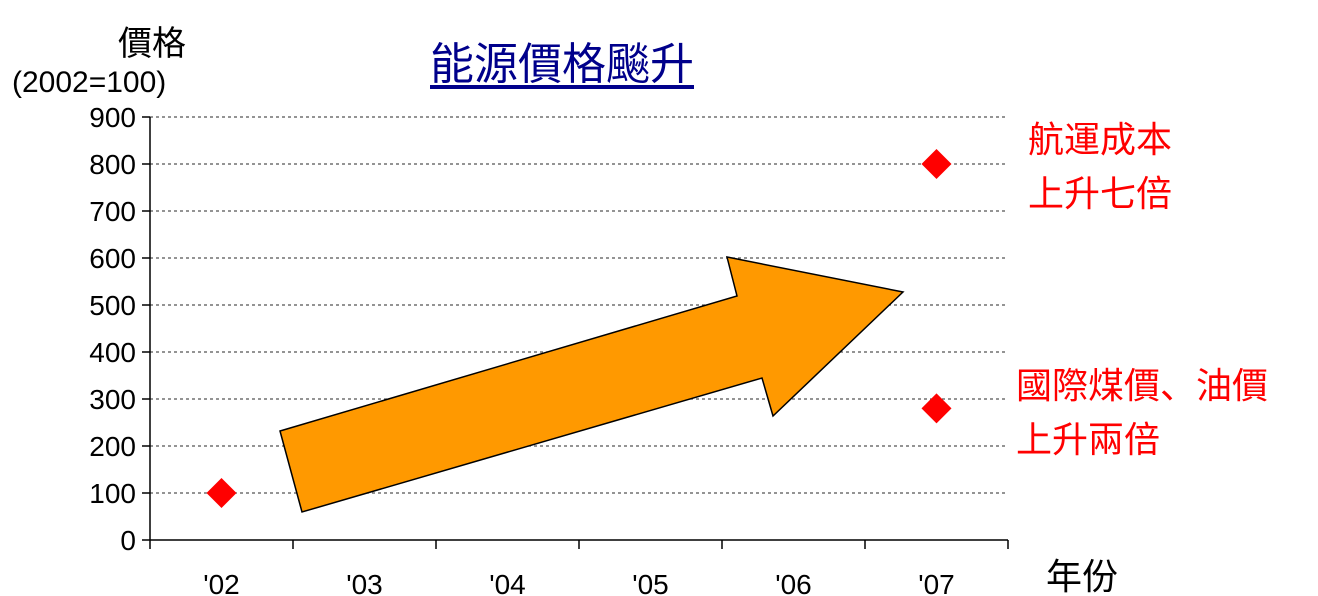  What do you see at coordinates (112, 305) in the screenshot?
I see `y-tick-label: 500` at bounding box center [112, 305].